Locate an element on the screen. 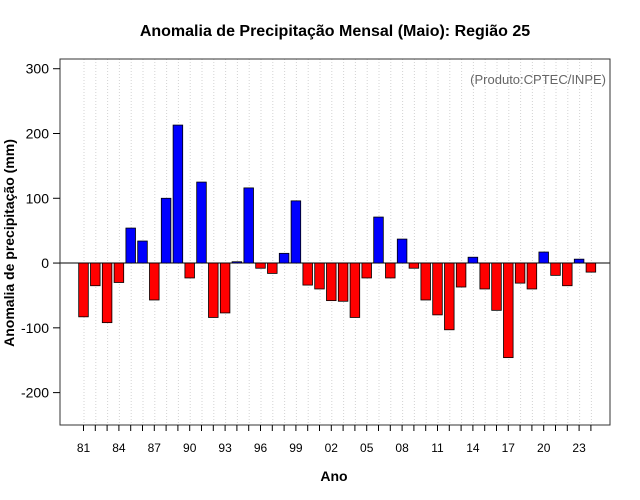 This screenshot has width=640, height=500. bar-1995 is located at coordinates (248, 225).